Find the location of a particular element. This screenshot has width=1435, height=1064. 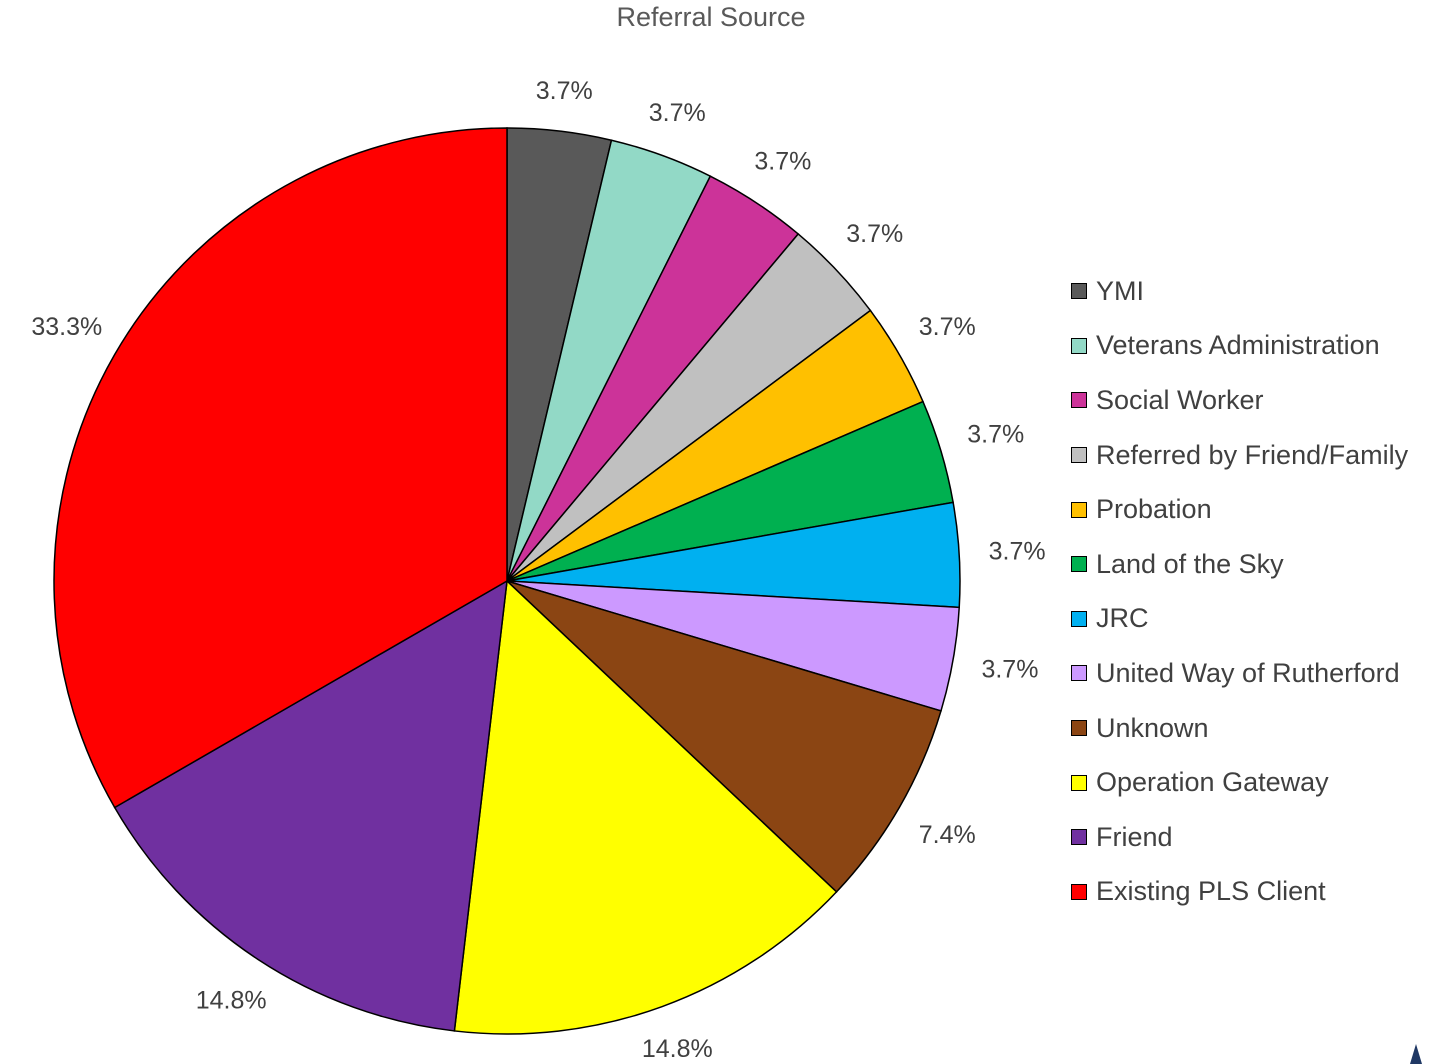

legend-label: JRC is located at coordinates (1122, 618).